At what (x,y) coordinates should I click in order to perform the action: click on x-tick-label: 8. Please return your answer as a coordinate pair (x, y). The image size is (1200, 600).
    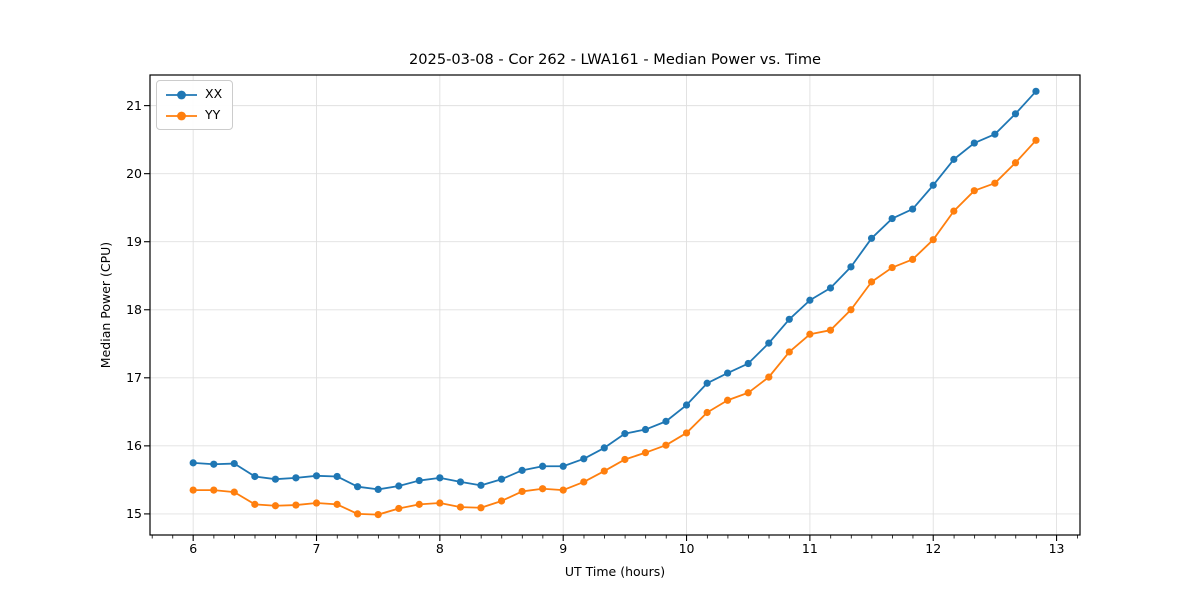
    Looking at the image, I should click on (440, 548).